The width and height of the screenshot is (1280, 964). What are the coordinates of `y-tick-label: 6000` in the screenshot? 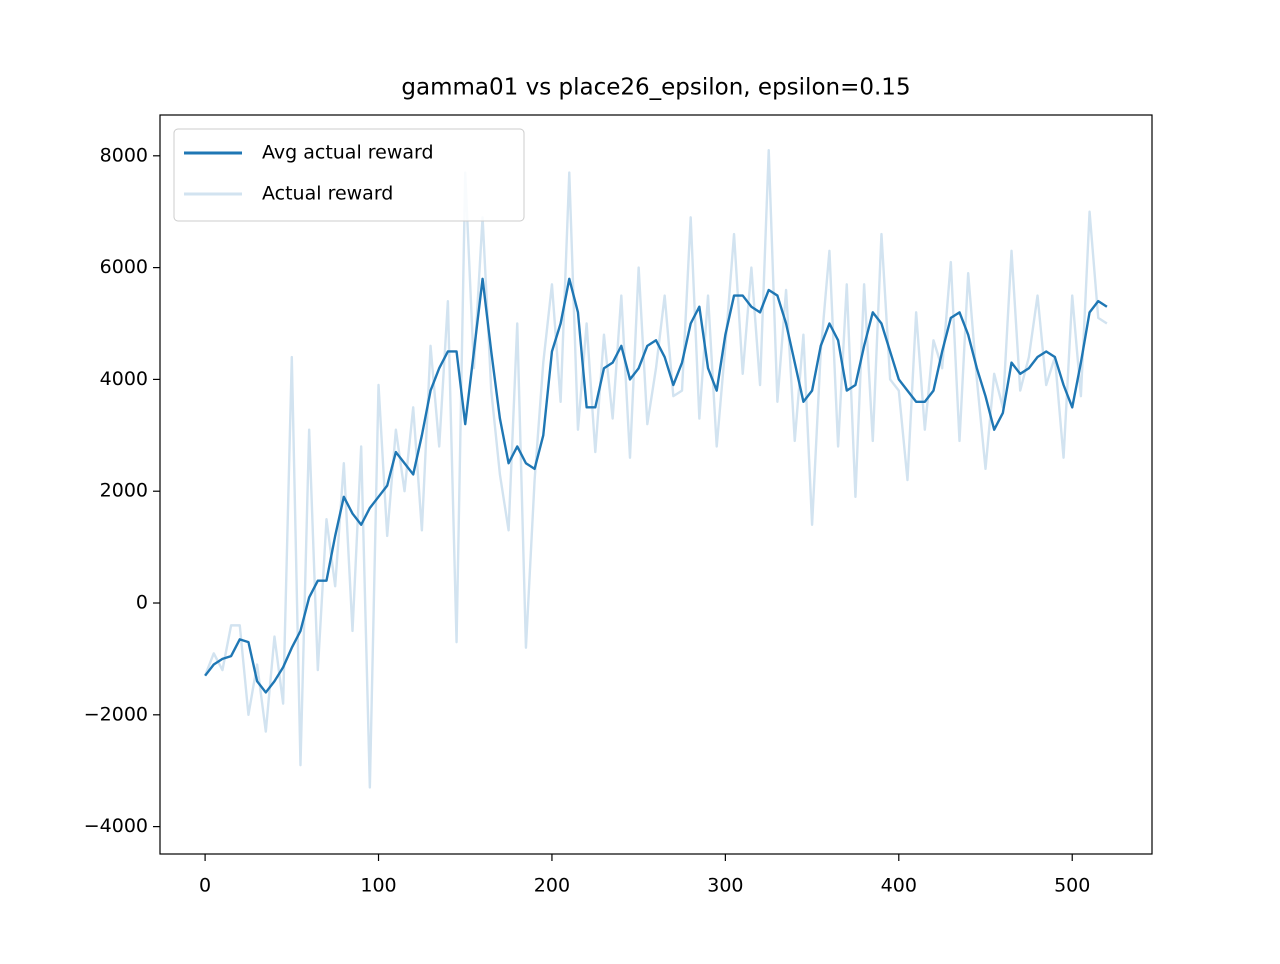 It's located at (124, 267).